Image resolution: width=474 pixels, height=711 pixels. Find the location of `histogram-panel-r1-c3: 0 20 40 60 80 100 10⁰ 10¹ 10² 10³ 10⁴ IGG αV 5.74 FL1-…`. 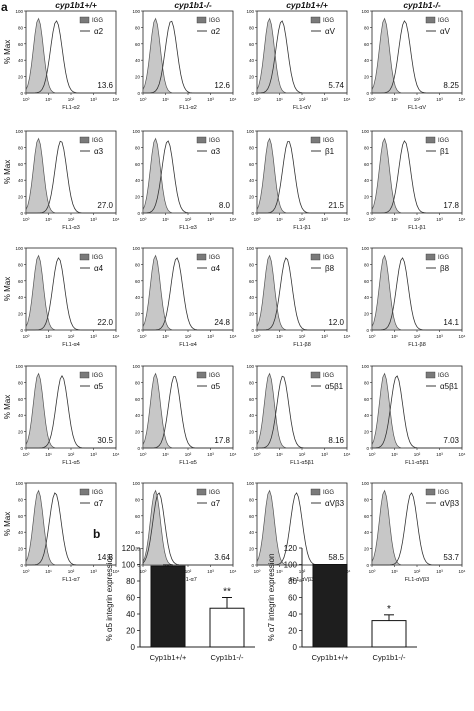

histogram-panel-r1-c3: 0 20 40 60 80 100 10⁰ 10¹ 10² 10³ 10⁴ IGG αV 5.74 FL1-… is located at coordinates (298, 60).